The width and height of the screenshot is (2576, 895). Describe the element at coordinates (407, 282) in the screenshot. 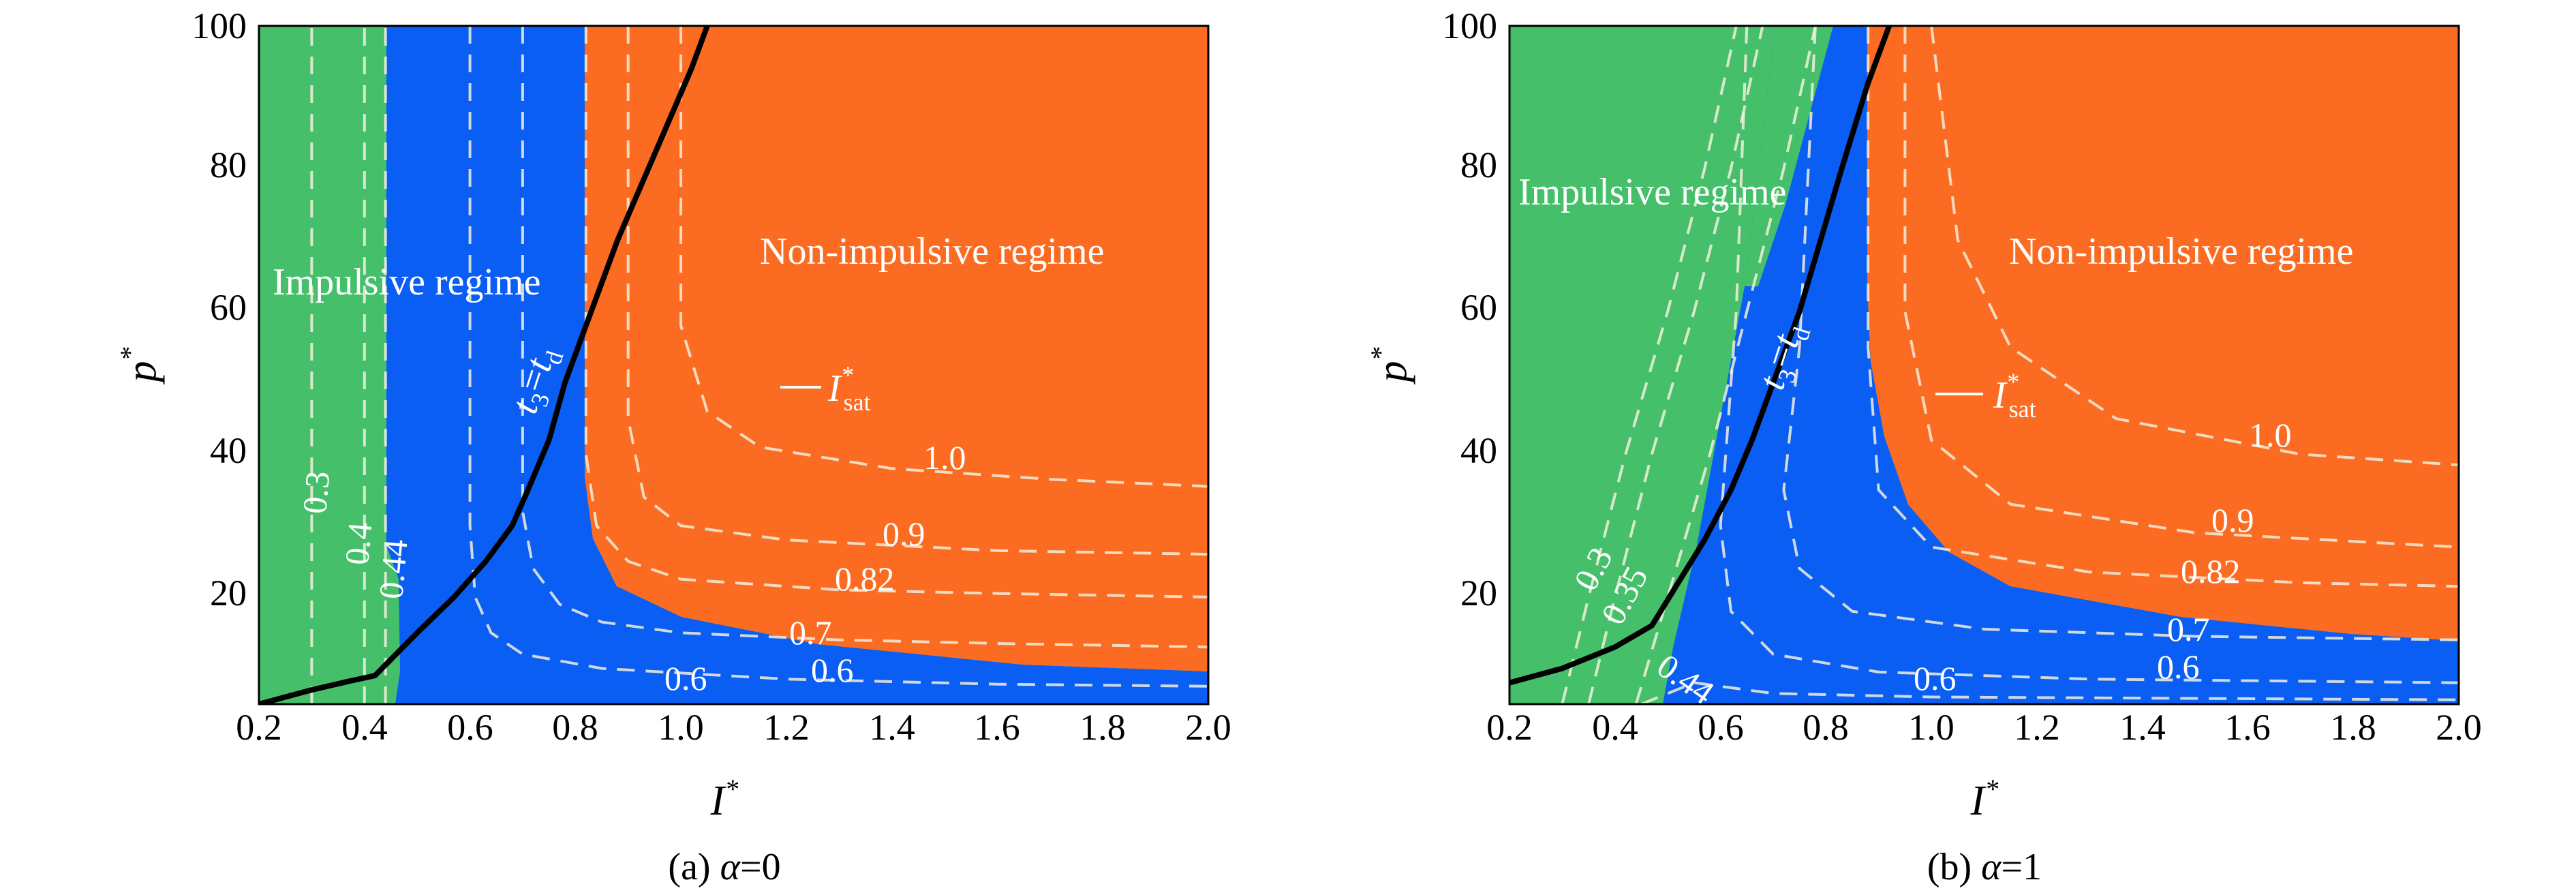

I see `impulsive-regime-label-a: Impulsive regime` at that location.